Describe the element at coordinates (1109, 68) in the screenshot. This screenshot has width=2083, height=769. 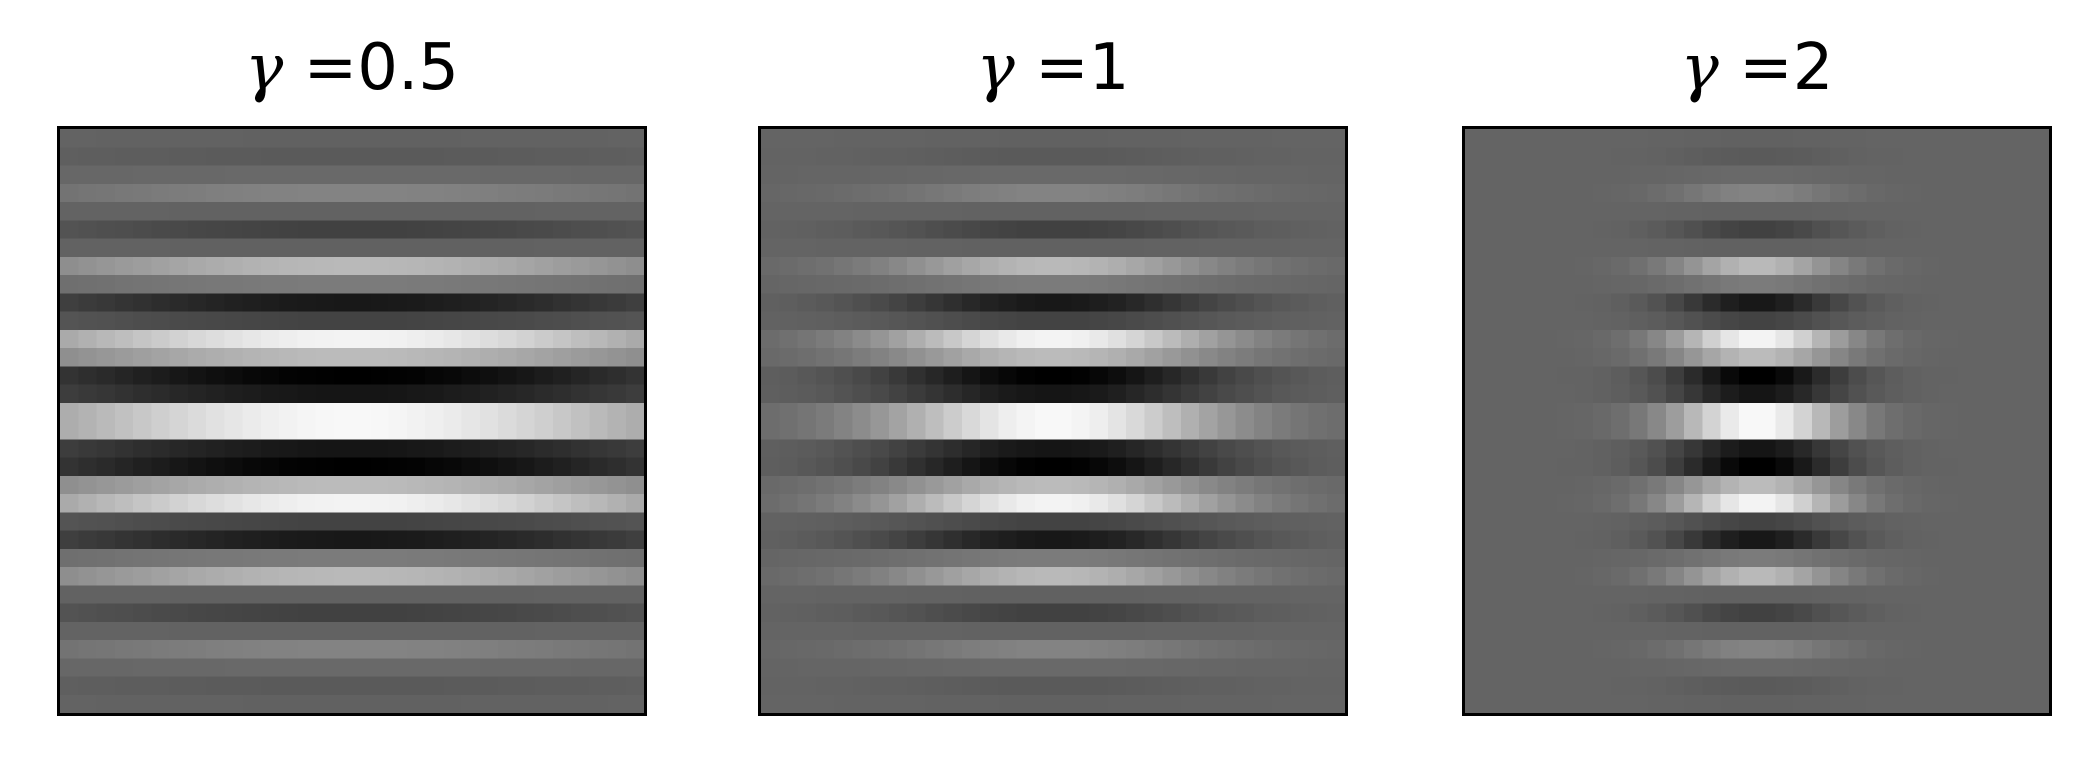
I see `title-value: 1` at that location.